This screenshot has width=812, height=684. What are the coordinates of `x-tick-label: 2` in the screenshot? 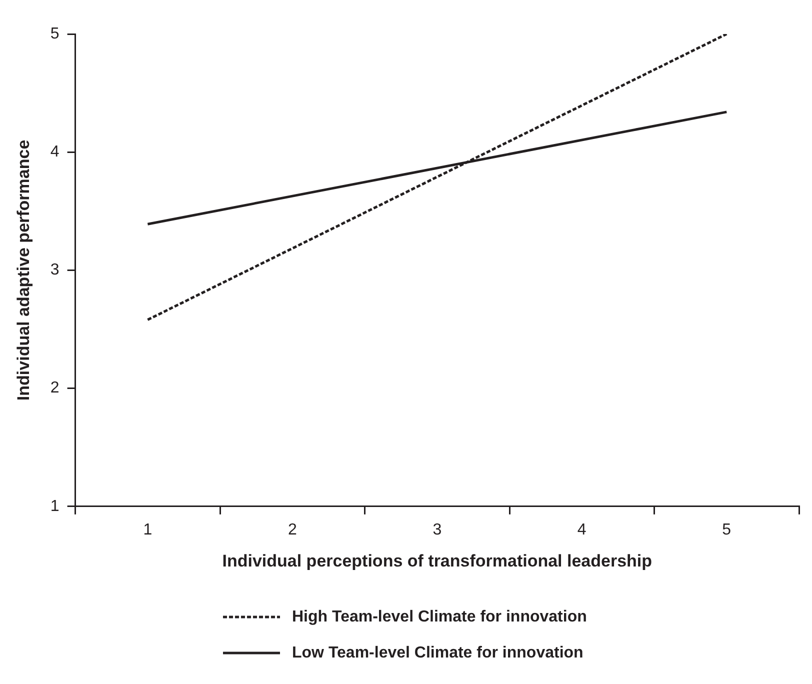 It's located at (292, 529).